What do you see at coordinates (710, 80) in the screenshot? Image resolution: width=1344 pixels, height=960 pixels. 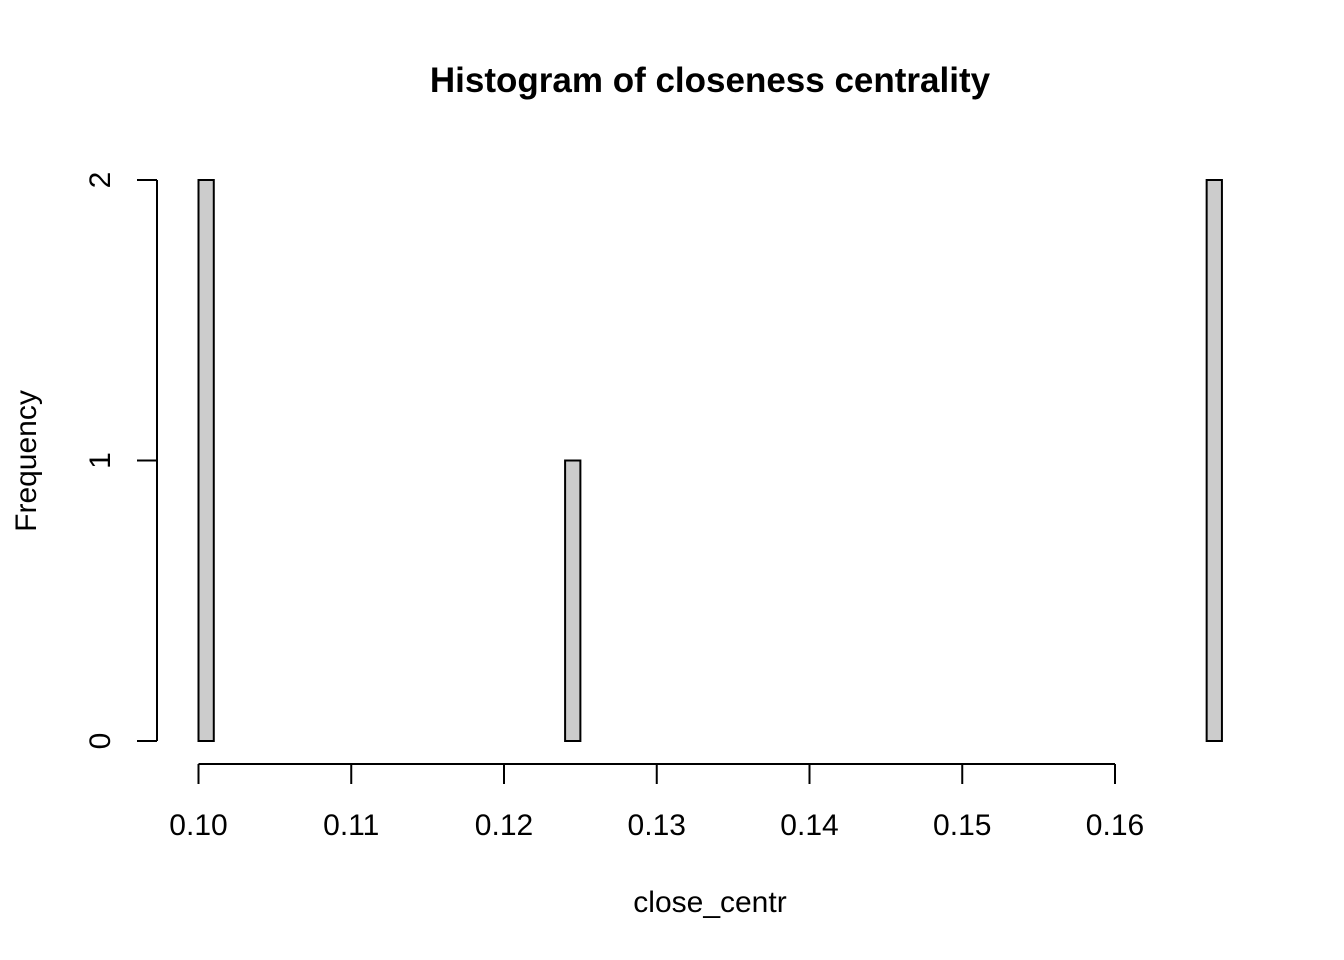 I see `chart-title: Histogram of closeness centrality` at bounding box center [710, 80].